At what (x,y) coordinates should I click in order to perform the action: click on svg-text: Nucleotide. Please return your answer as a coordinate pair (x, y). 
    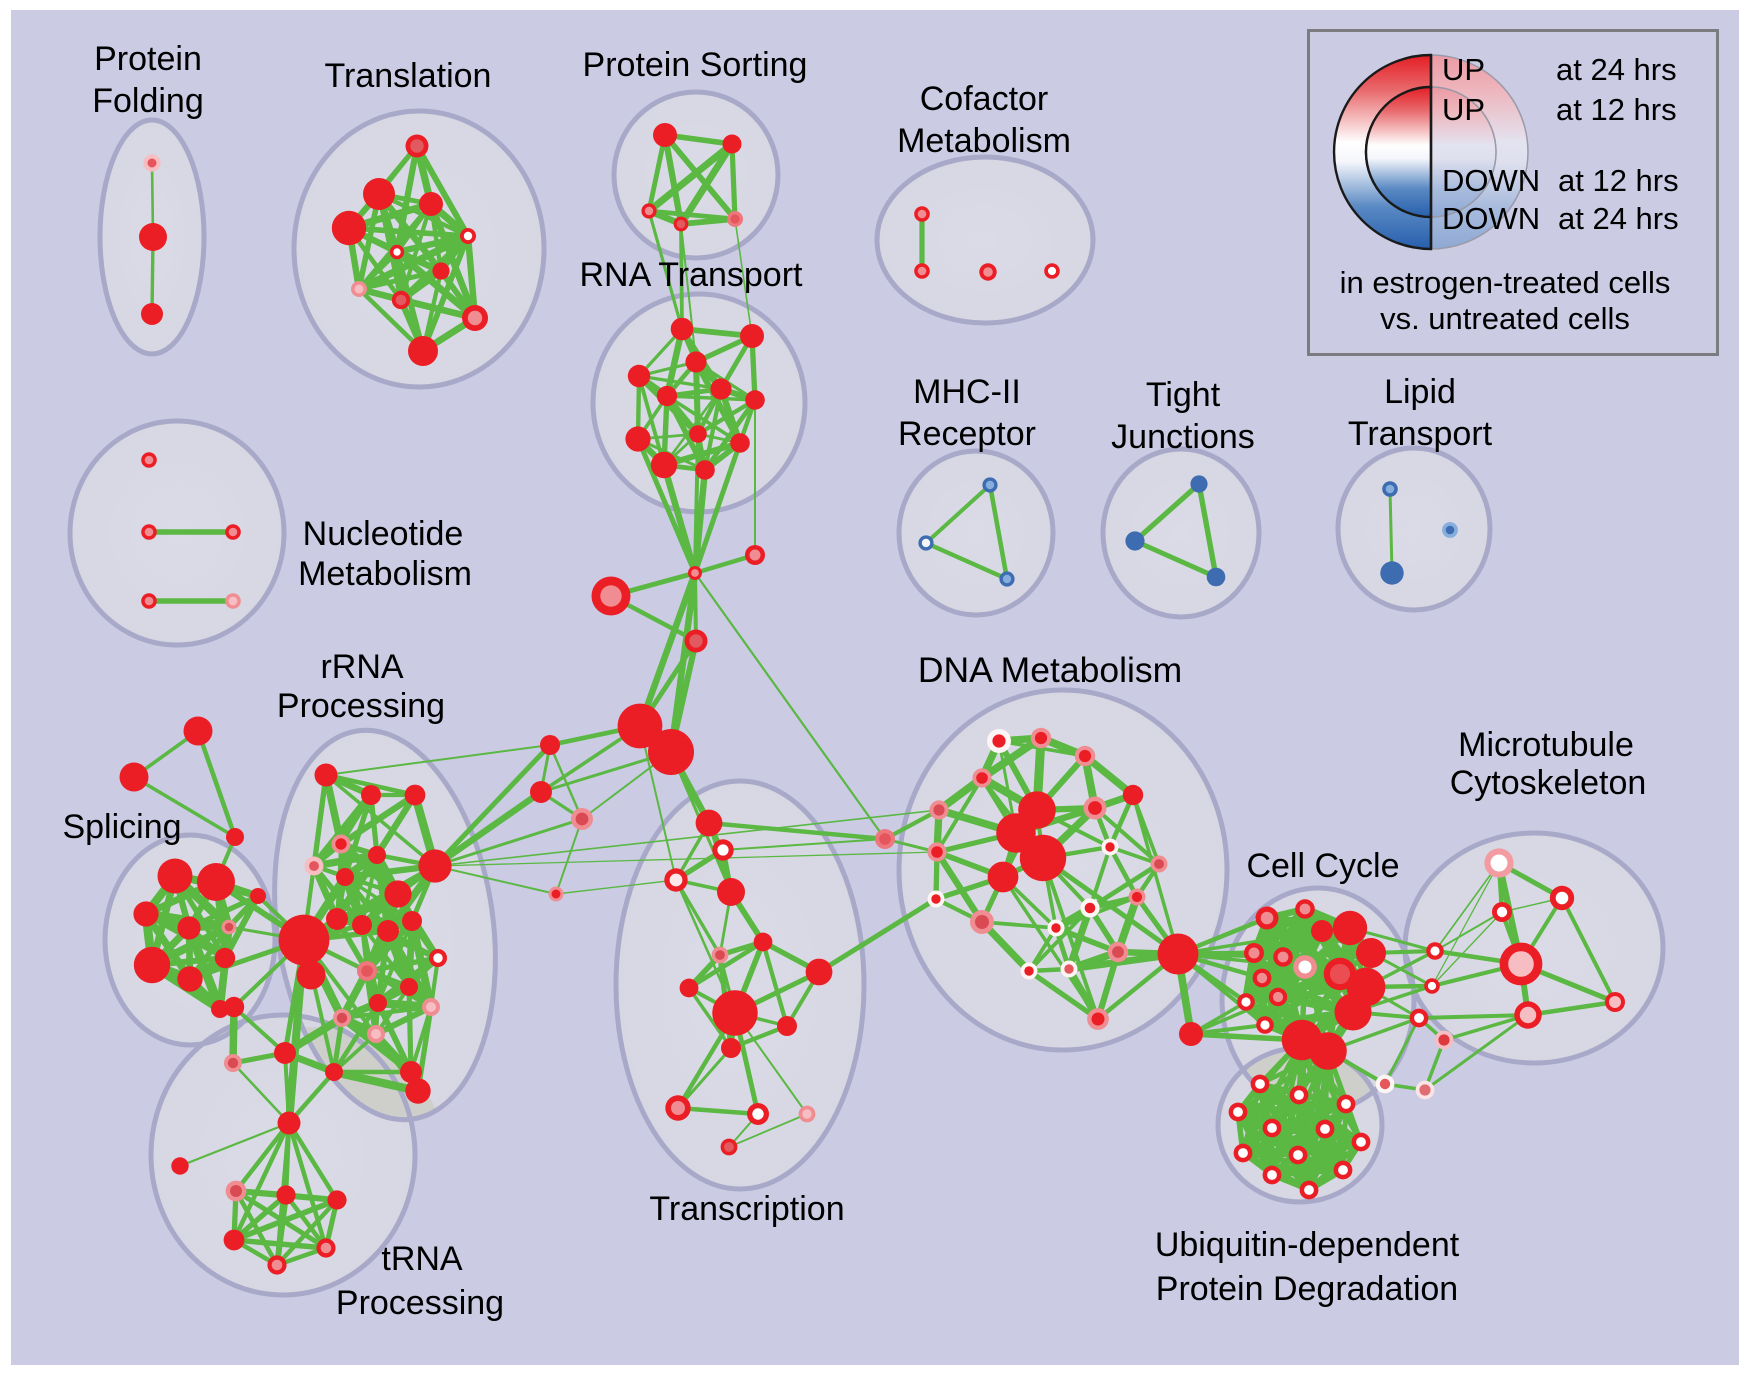
    Looking at the image, I should click on (383, 534).